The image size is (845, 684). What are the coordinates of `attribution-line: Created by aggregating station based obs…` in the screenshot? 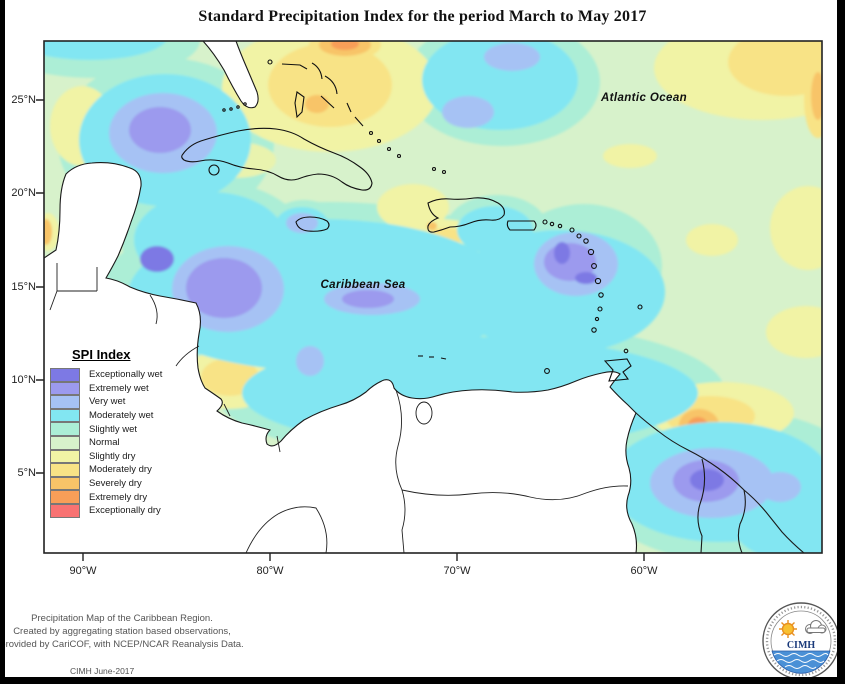 It's located at (122, 631).